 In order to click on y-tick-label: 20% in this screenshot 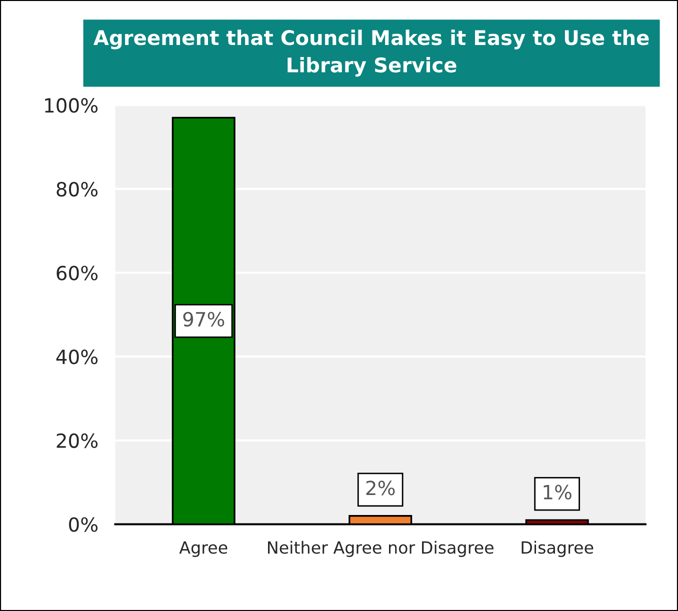, I will do `click(77, 440)`.